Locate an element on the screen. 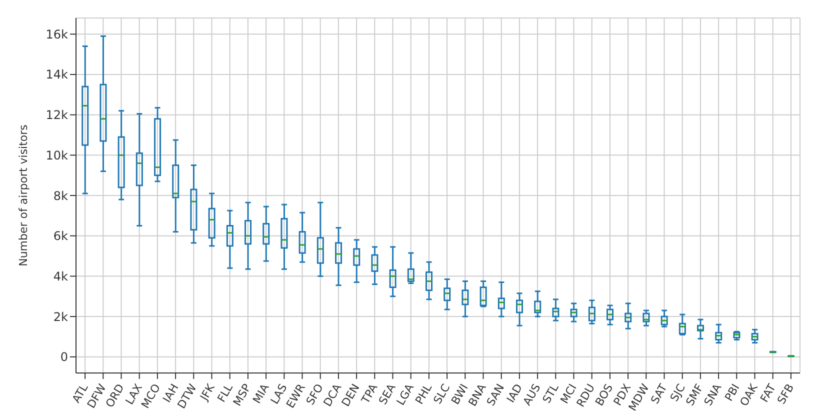 This screenshot has width=814, height=417. y-tick-label: 4k is located at coordinates (60, 276).